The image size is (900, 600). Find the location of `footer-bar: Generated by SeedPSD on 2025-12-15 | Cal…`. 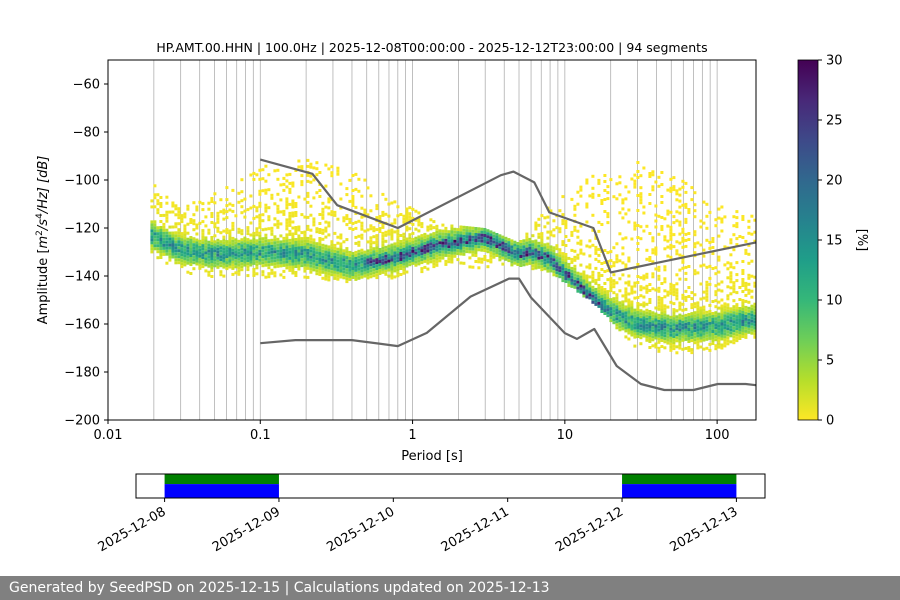

footer-bar: Generated by SeedPSD on 2025-12-15 | Cal… is located at coordinates (450, 588).